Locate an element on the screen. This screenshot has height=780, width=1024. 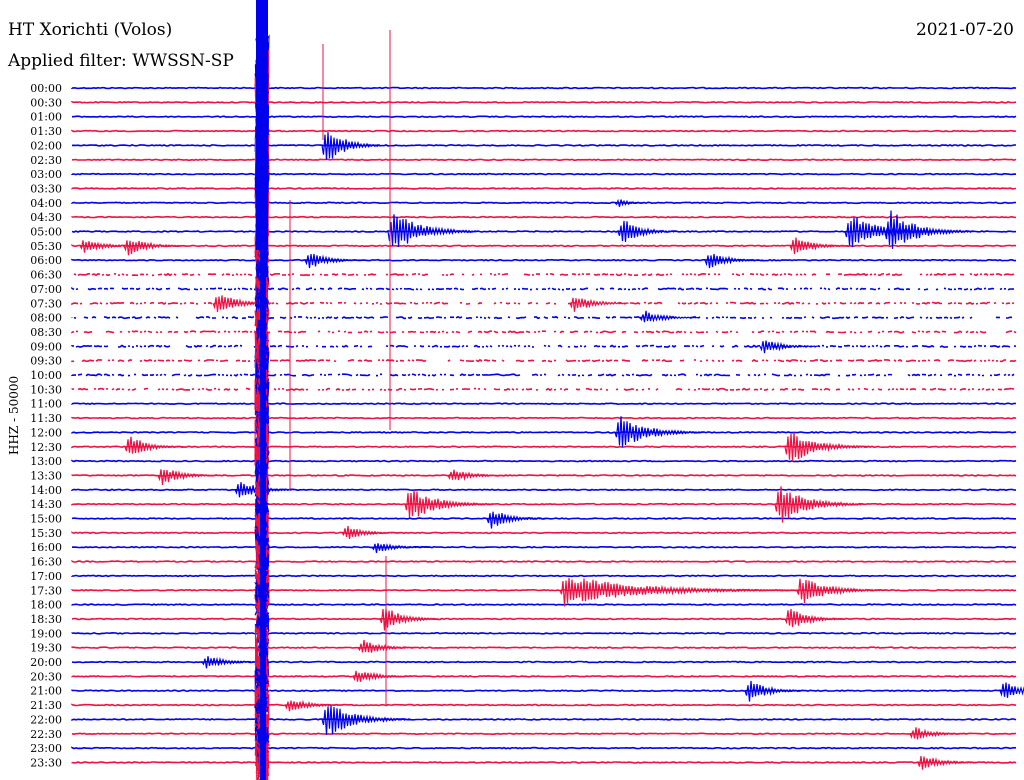
time-label: 23:30 is located at coordinates (46, 762).